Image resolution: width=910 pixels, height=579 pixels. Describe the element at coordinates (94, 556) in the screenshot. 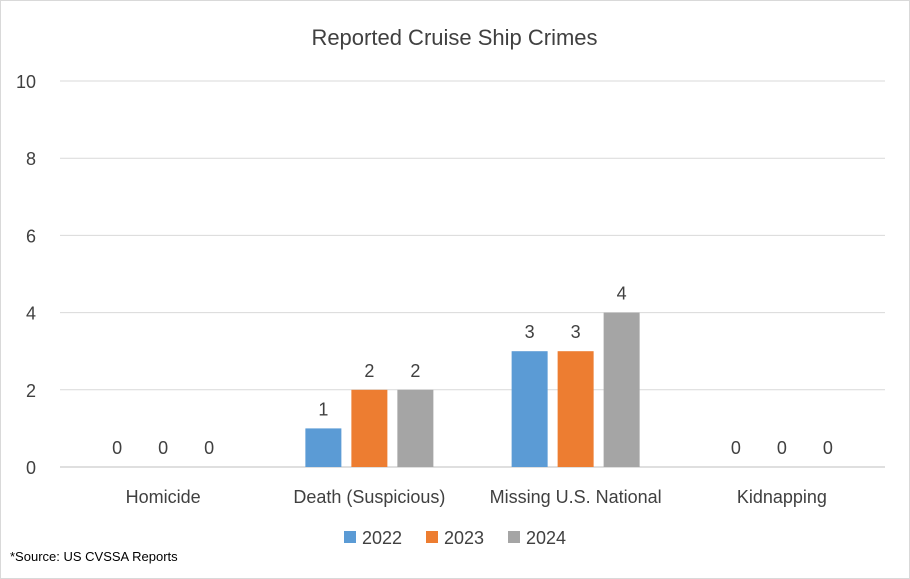

I see `source-footnote: *Source: US CVSSA Reports` at that location.